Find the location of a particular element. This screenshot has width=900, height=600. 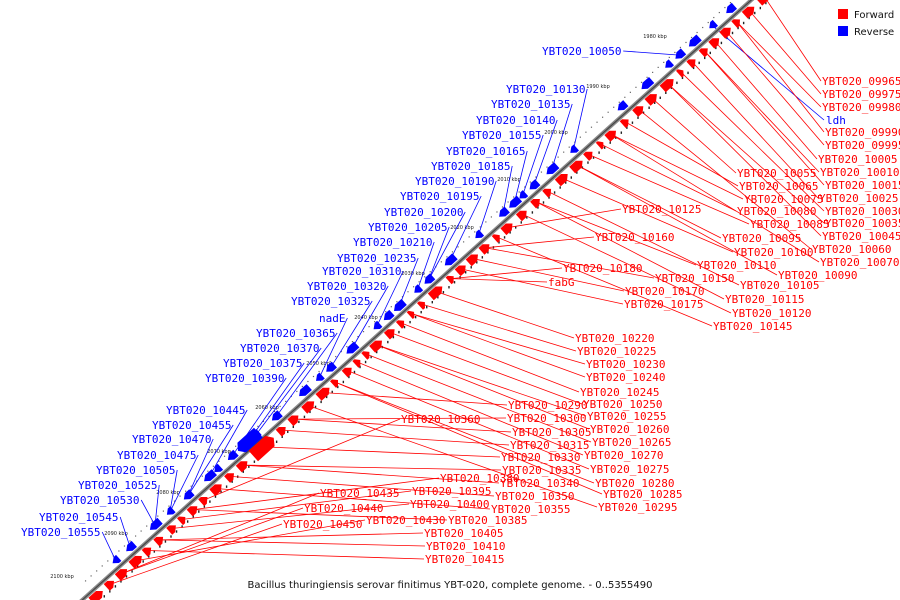

forward-gene-label: YBT020_10025 is located at coordinates (858, 198).